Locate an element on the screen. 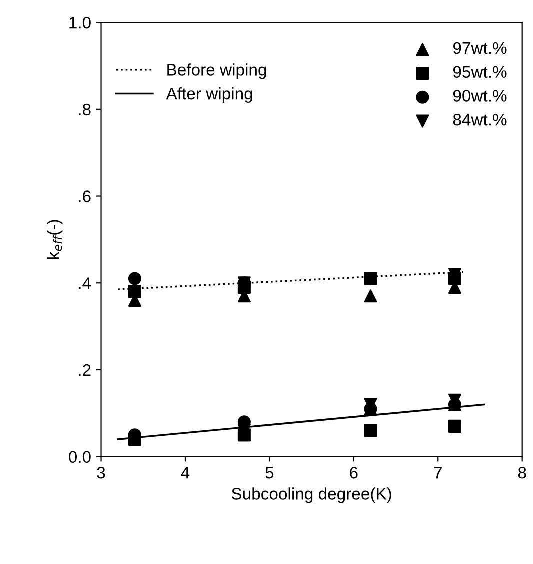  y-axis-title: k$_{eff}$(-) is located at coordinates (55, 240).